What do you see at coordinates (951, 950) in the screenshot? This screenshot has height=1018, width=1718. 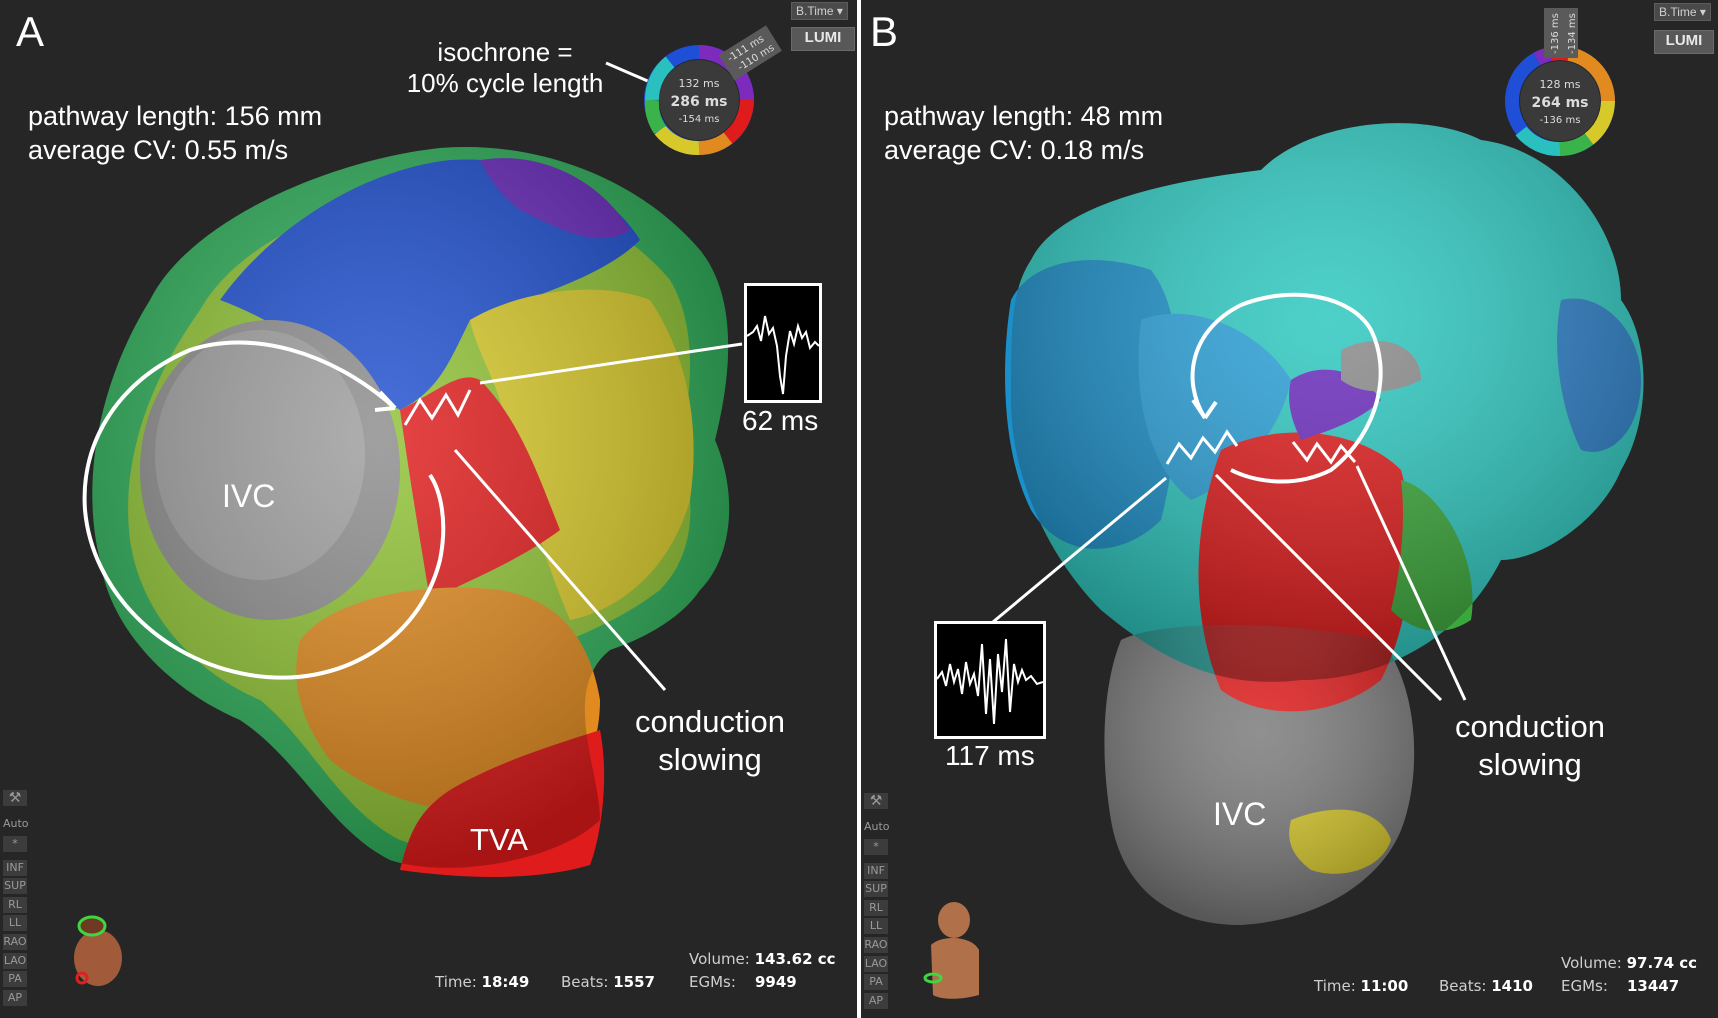 I see `orientation-torso-icon-b` at bounding box center [951, 950].